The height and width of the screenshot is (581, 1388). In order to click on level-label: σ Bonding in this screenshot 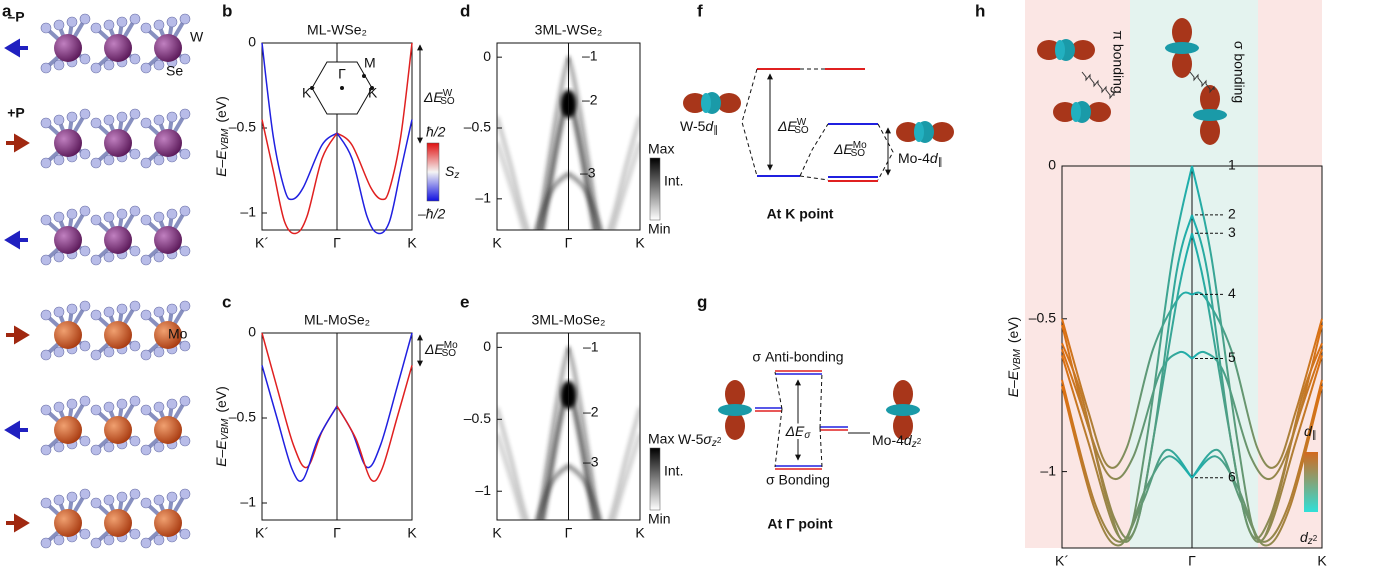, I will do `click(798, 480)`.